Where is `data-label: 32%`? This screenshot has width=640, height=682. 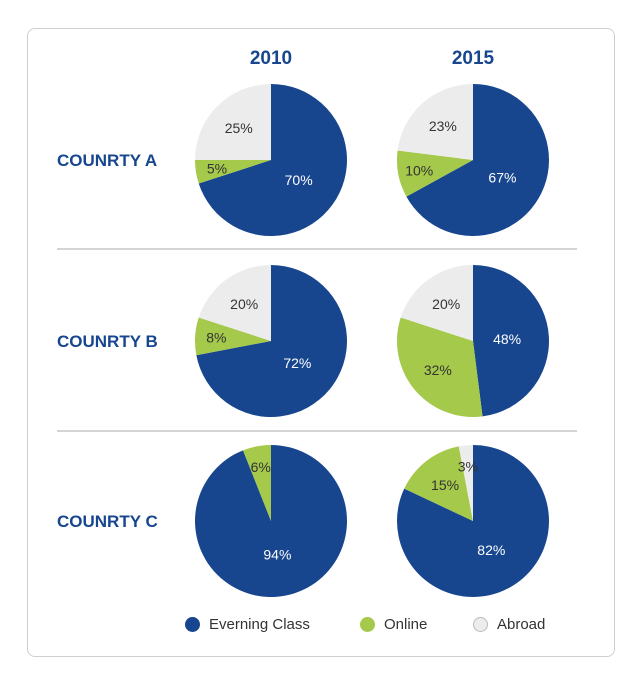 data-label: 32% is located at coordinates (438, 370).